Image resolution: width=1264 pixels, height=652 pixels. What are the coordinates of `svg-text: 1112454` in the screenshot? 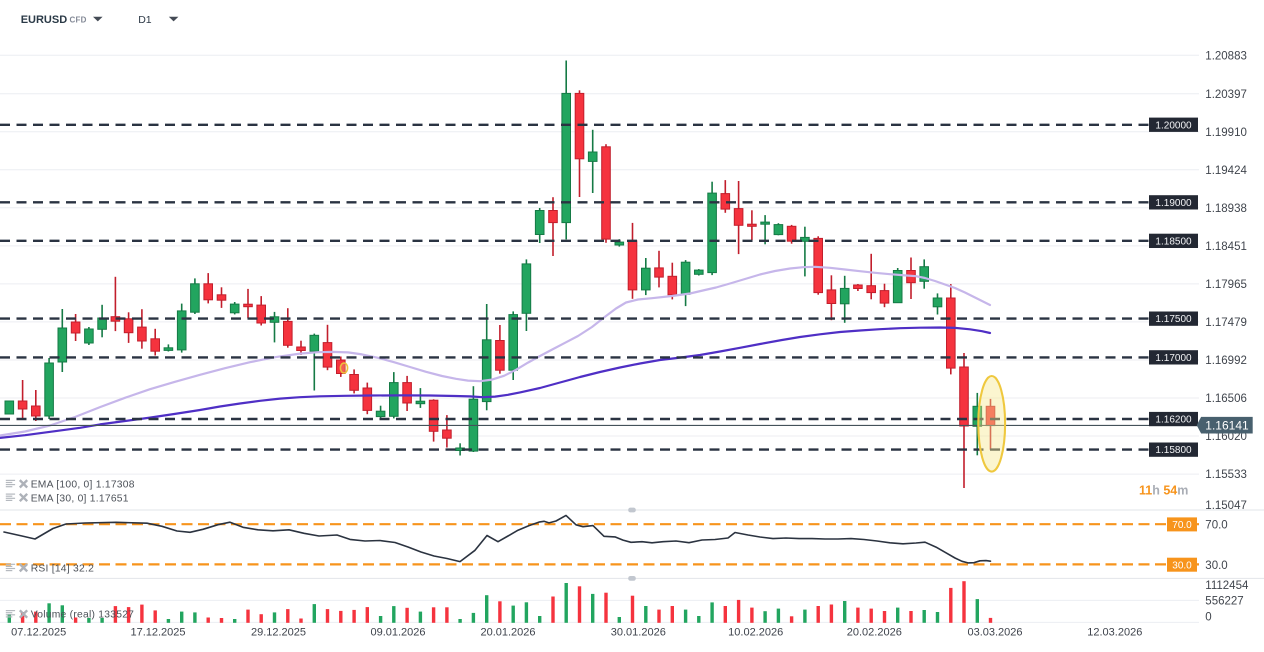 It's located at (1227, 586).